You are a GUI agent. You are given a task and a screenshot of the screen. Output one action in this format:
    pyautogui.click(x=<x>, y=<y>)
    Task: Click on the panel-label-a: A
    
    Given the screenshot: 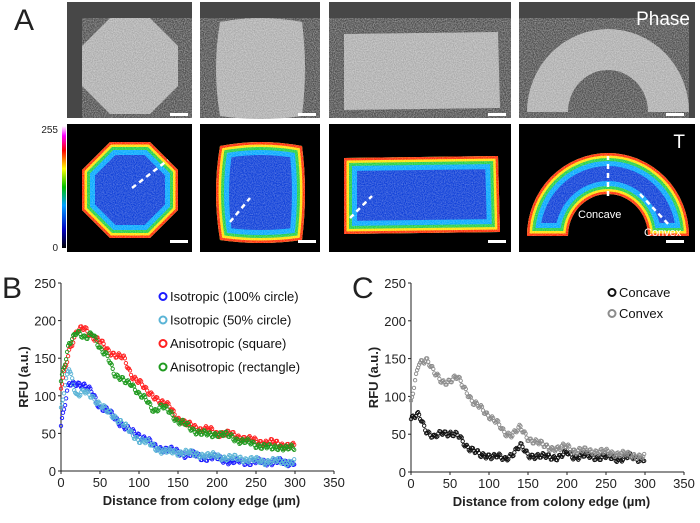 What is the action you would take?
    pyautogui.click(x=24, y=20)
    